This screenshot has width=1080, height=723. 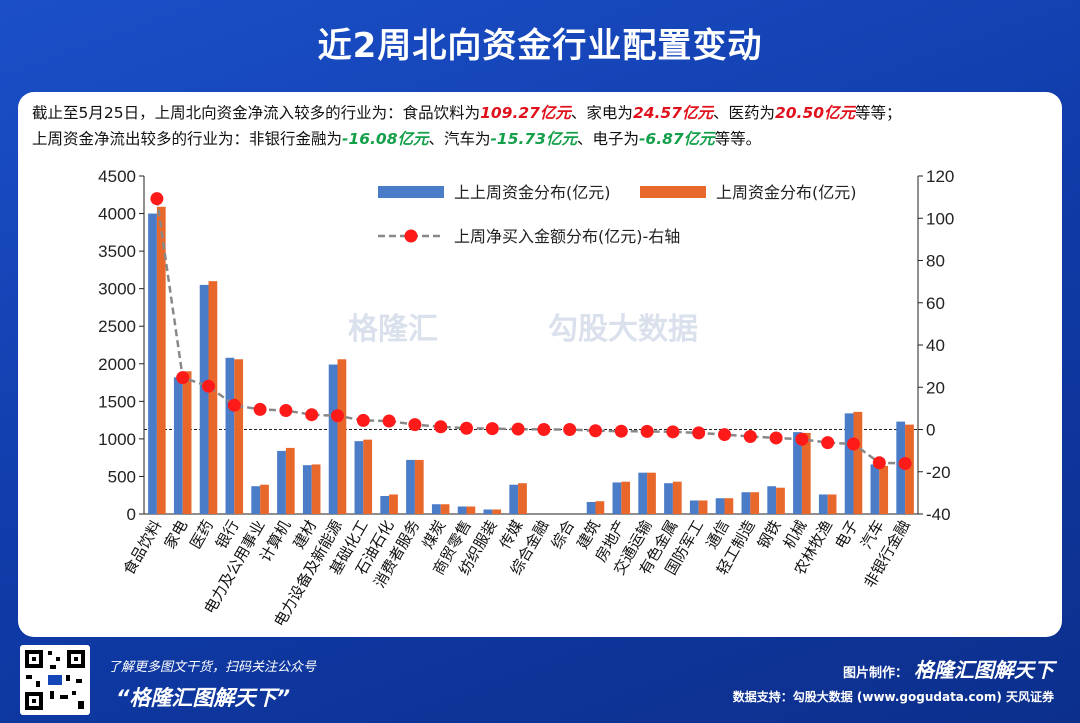 I want to click on left-tick-label: 1000, so click(x=117, y=439).